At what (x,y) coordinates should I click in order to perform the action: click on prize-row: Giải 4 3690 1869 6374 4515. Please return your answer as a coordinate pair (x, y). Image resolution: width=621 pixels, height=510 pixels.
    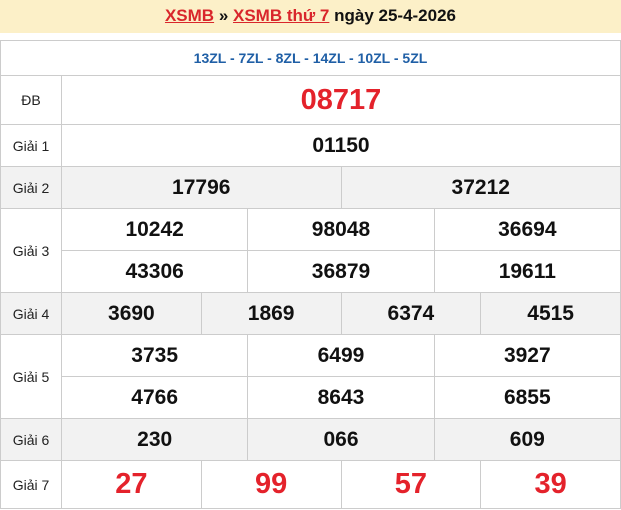
    Looking at the image, I should click on (310, 313).